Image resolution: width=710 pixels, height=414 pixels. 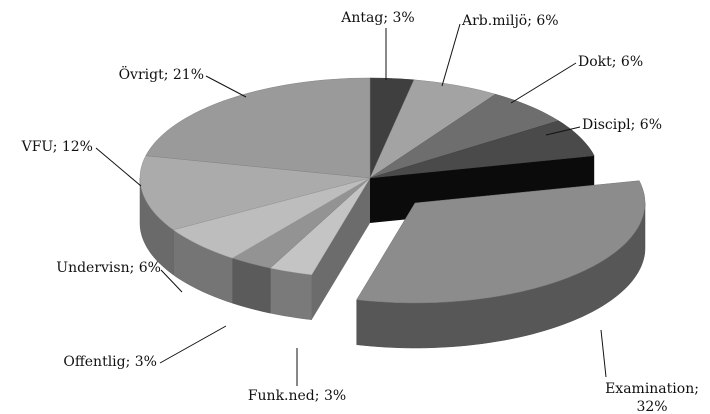 I want to click on data-label: Övrigt; 21%, so click(x=161, y=74).